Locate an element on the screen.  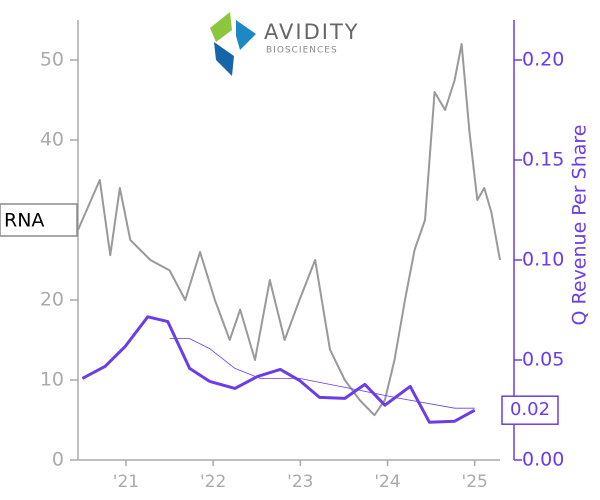
x-tick-label: '23 is located at coordinates (300, 482).